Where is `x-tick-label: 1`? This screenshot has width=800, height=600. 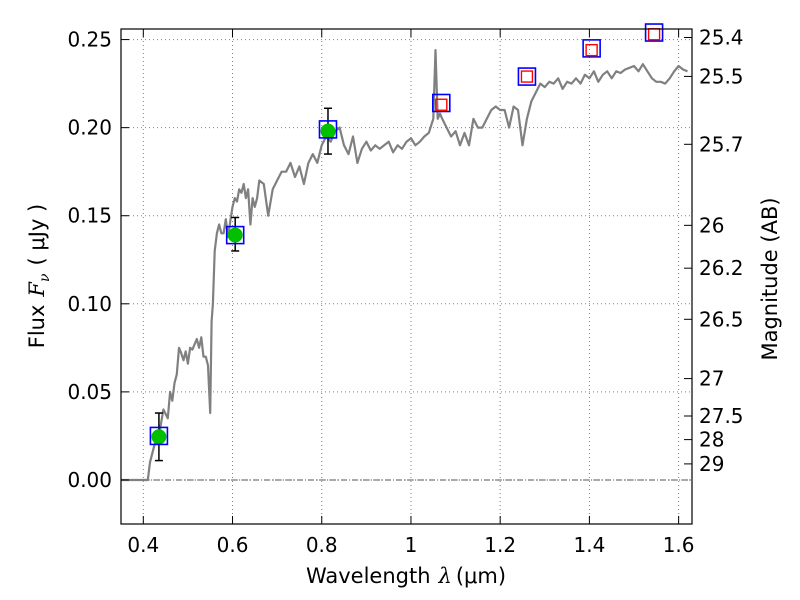 x-tick-label: 1 is located at coordinates (411, 545).